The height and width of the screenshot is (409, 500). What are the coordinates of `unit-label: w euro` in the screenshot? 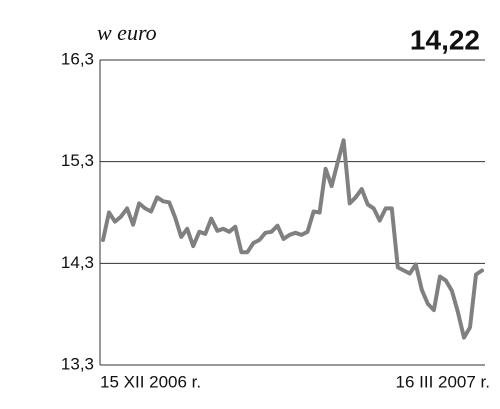 It's located at (127, 32).